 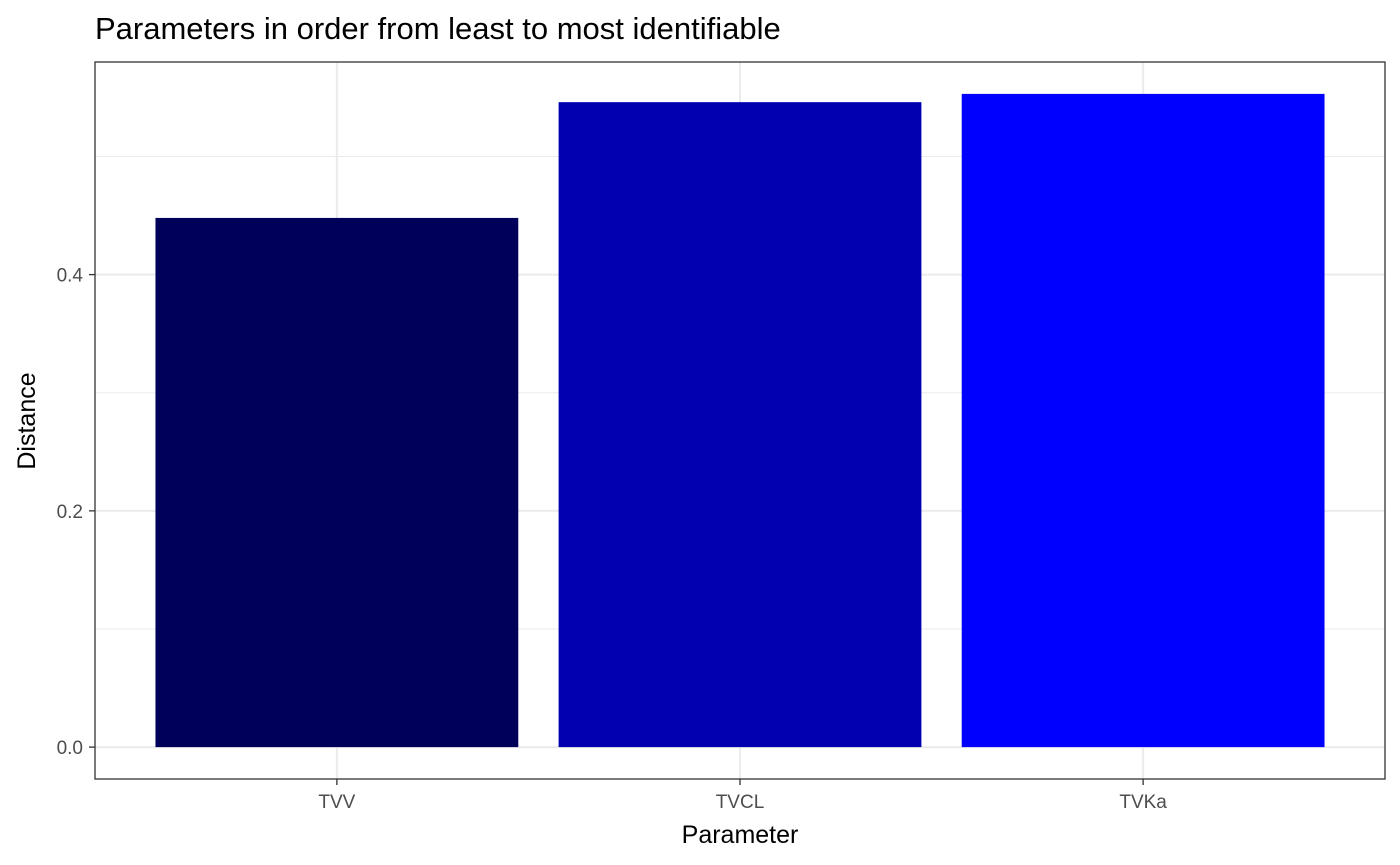 I want to click on x-tick-label: TVKa, so click(x=1143, y=802).